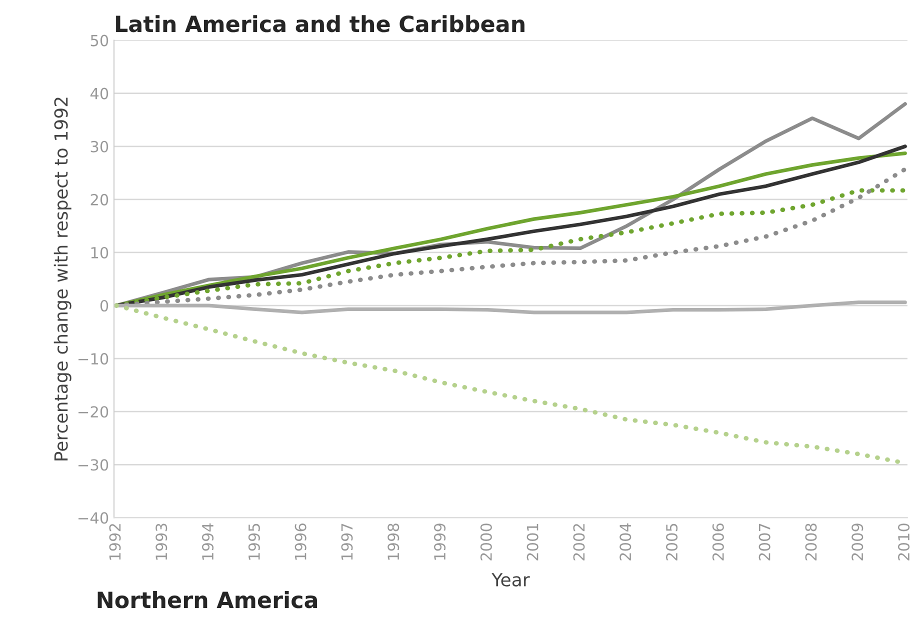  I want to click on x-tick-label: 1998, so click(394, 542).